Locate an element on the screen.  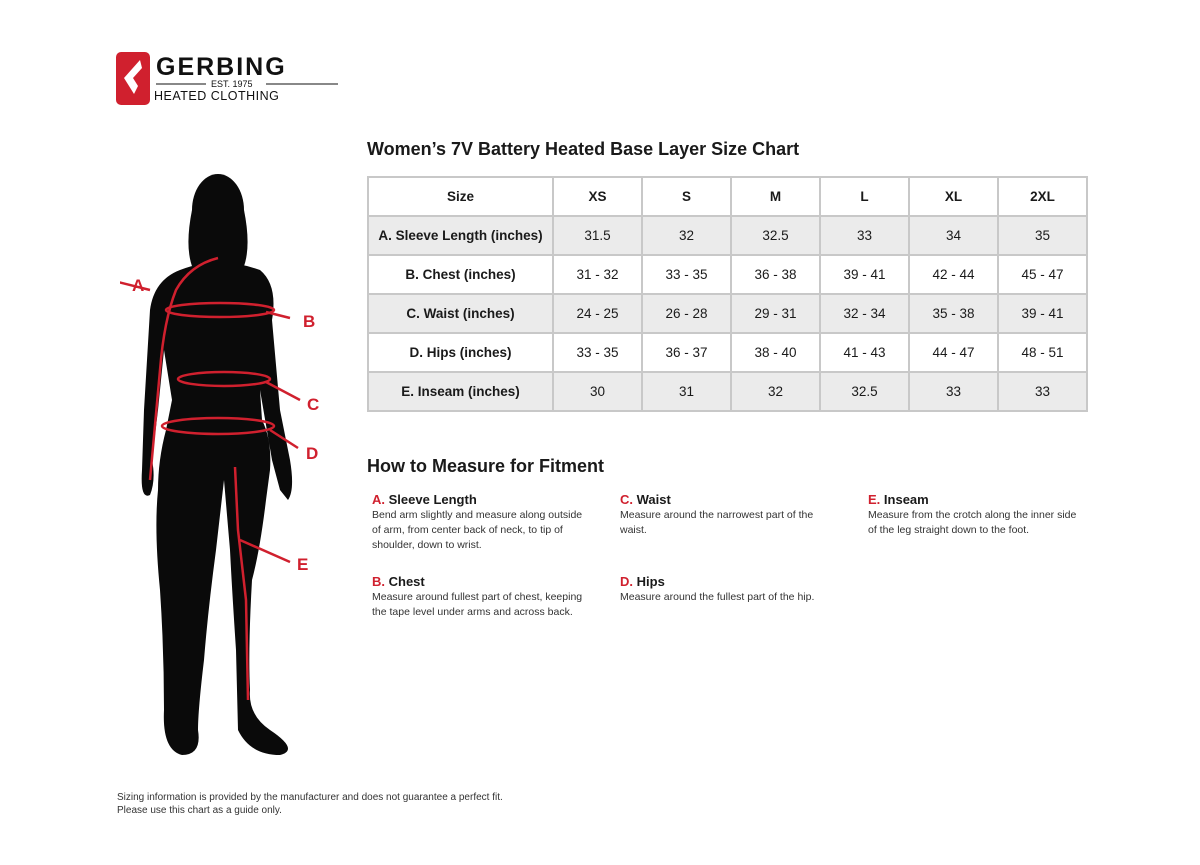
table-cell: 44 - 47 is located at coordinates (953, 352).